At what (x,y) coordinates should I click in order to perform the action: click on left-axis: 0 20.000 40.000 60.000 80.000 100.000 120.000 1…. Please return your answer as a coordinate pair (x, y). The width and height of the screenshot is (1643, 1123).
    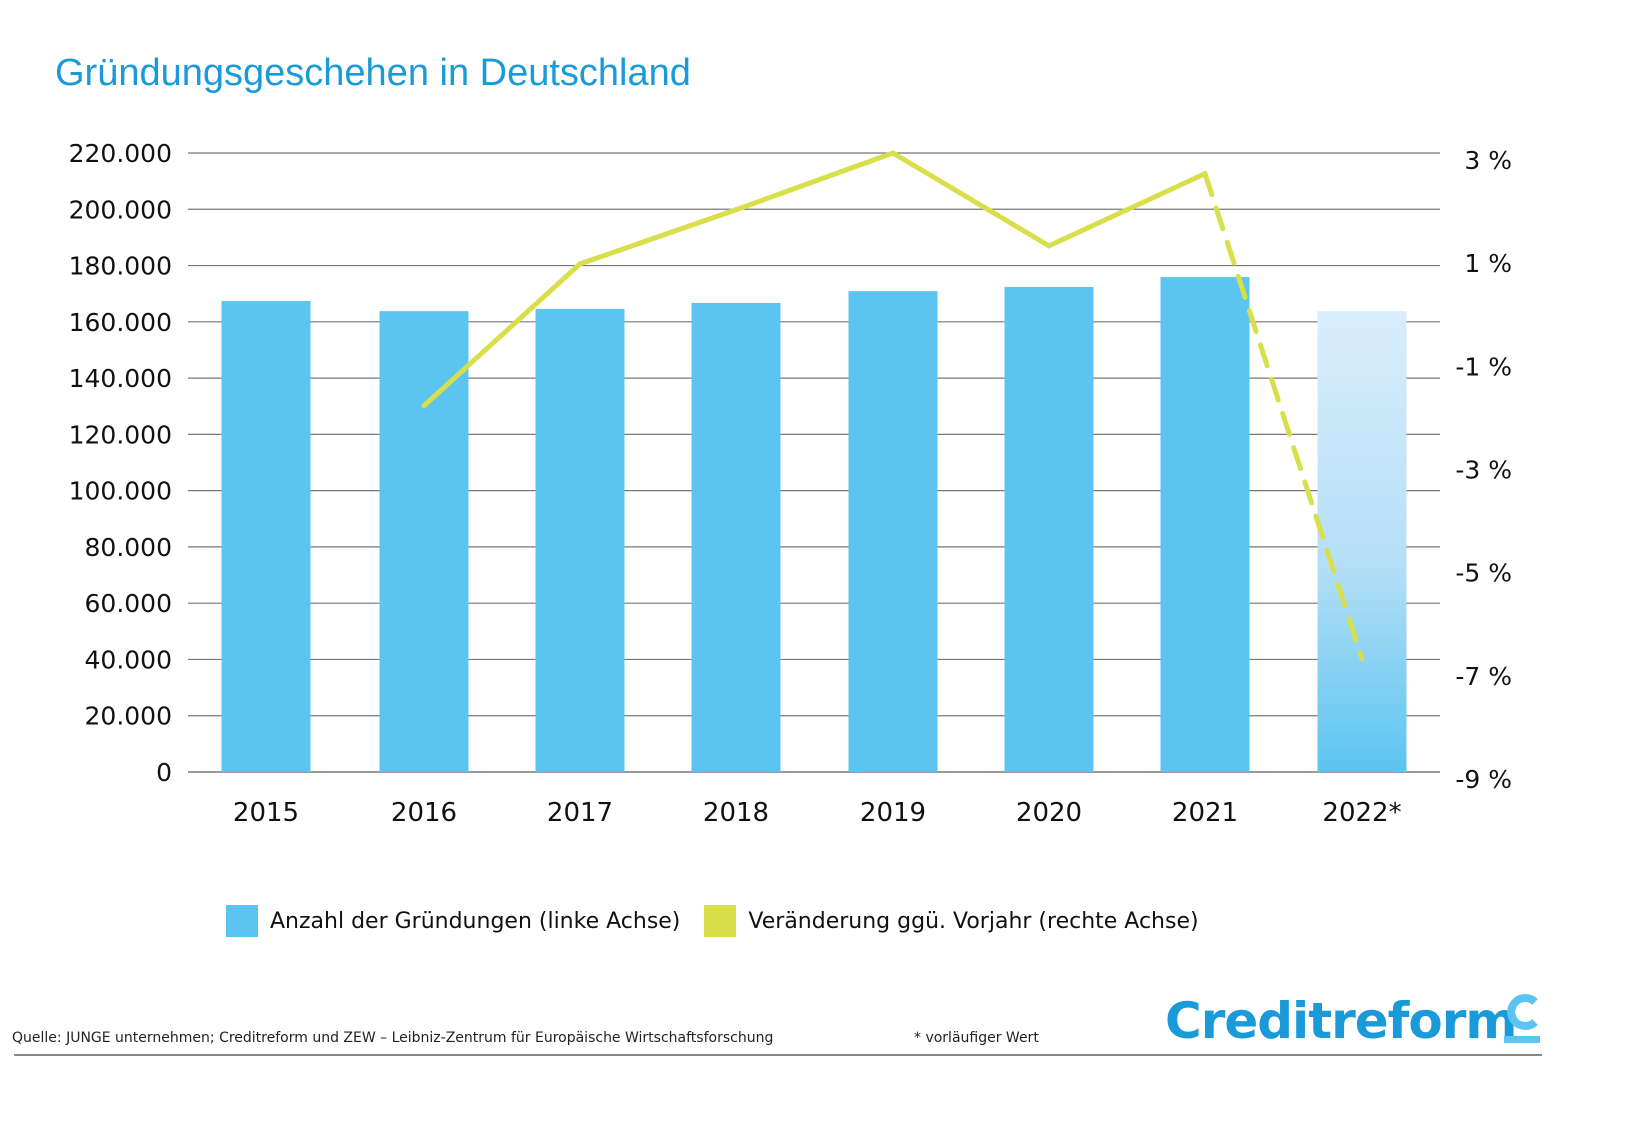
    Looking at the image, I should click on (120, 463).